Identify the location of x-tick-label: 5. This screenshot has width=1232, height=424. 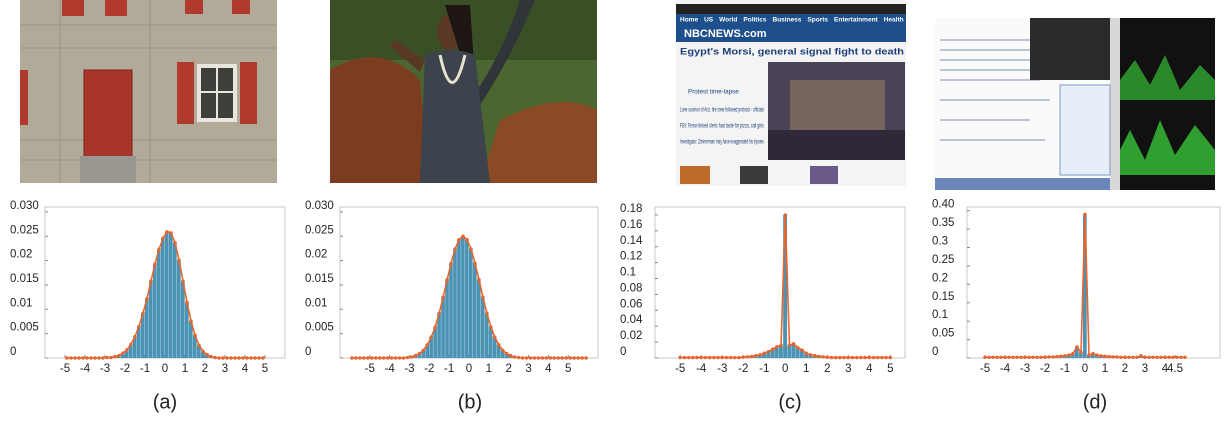
(265, 369).